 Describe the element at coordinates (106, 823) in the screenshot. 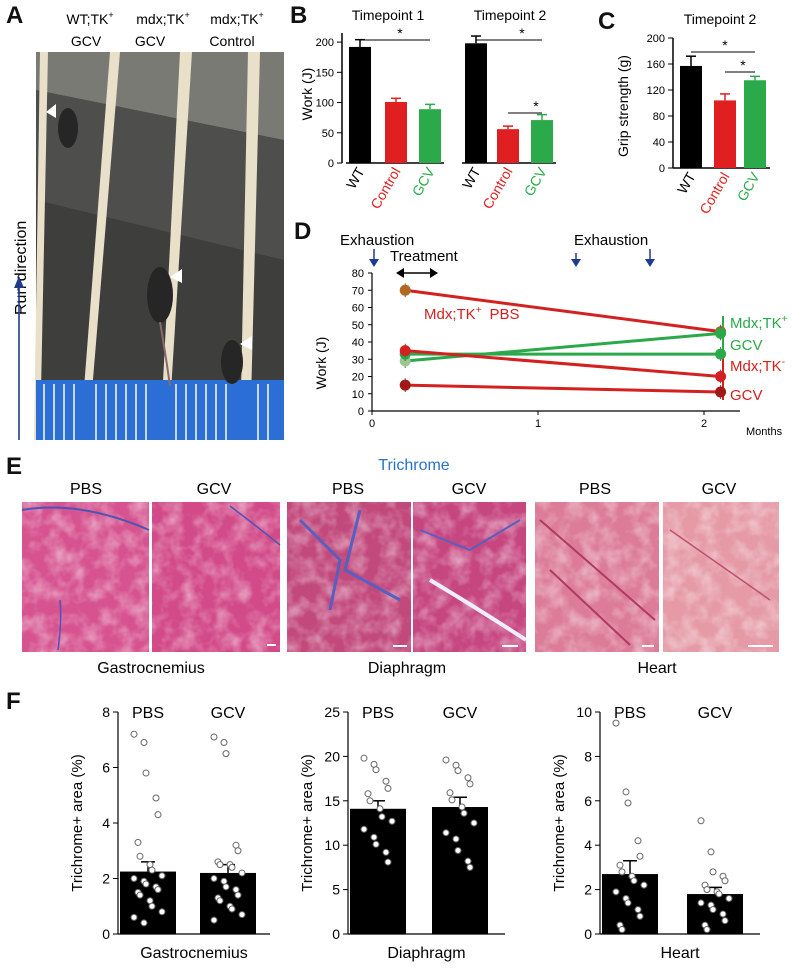

I see `f-ytick-label: 4` at that location.